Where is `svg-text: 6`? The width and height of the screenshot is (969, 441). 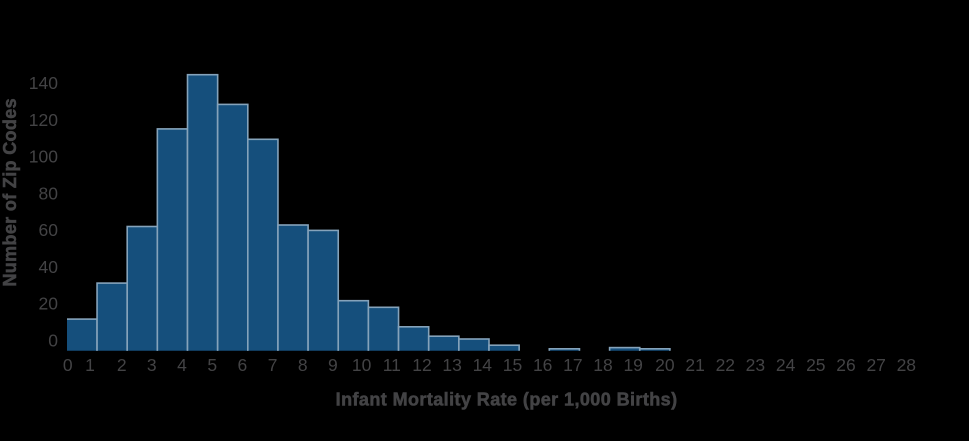
svg-text: 6 is located at coordinates (243, 365).